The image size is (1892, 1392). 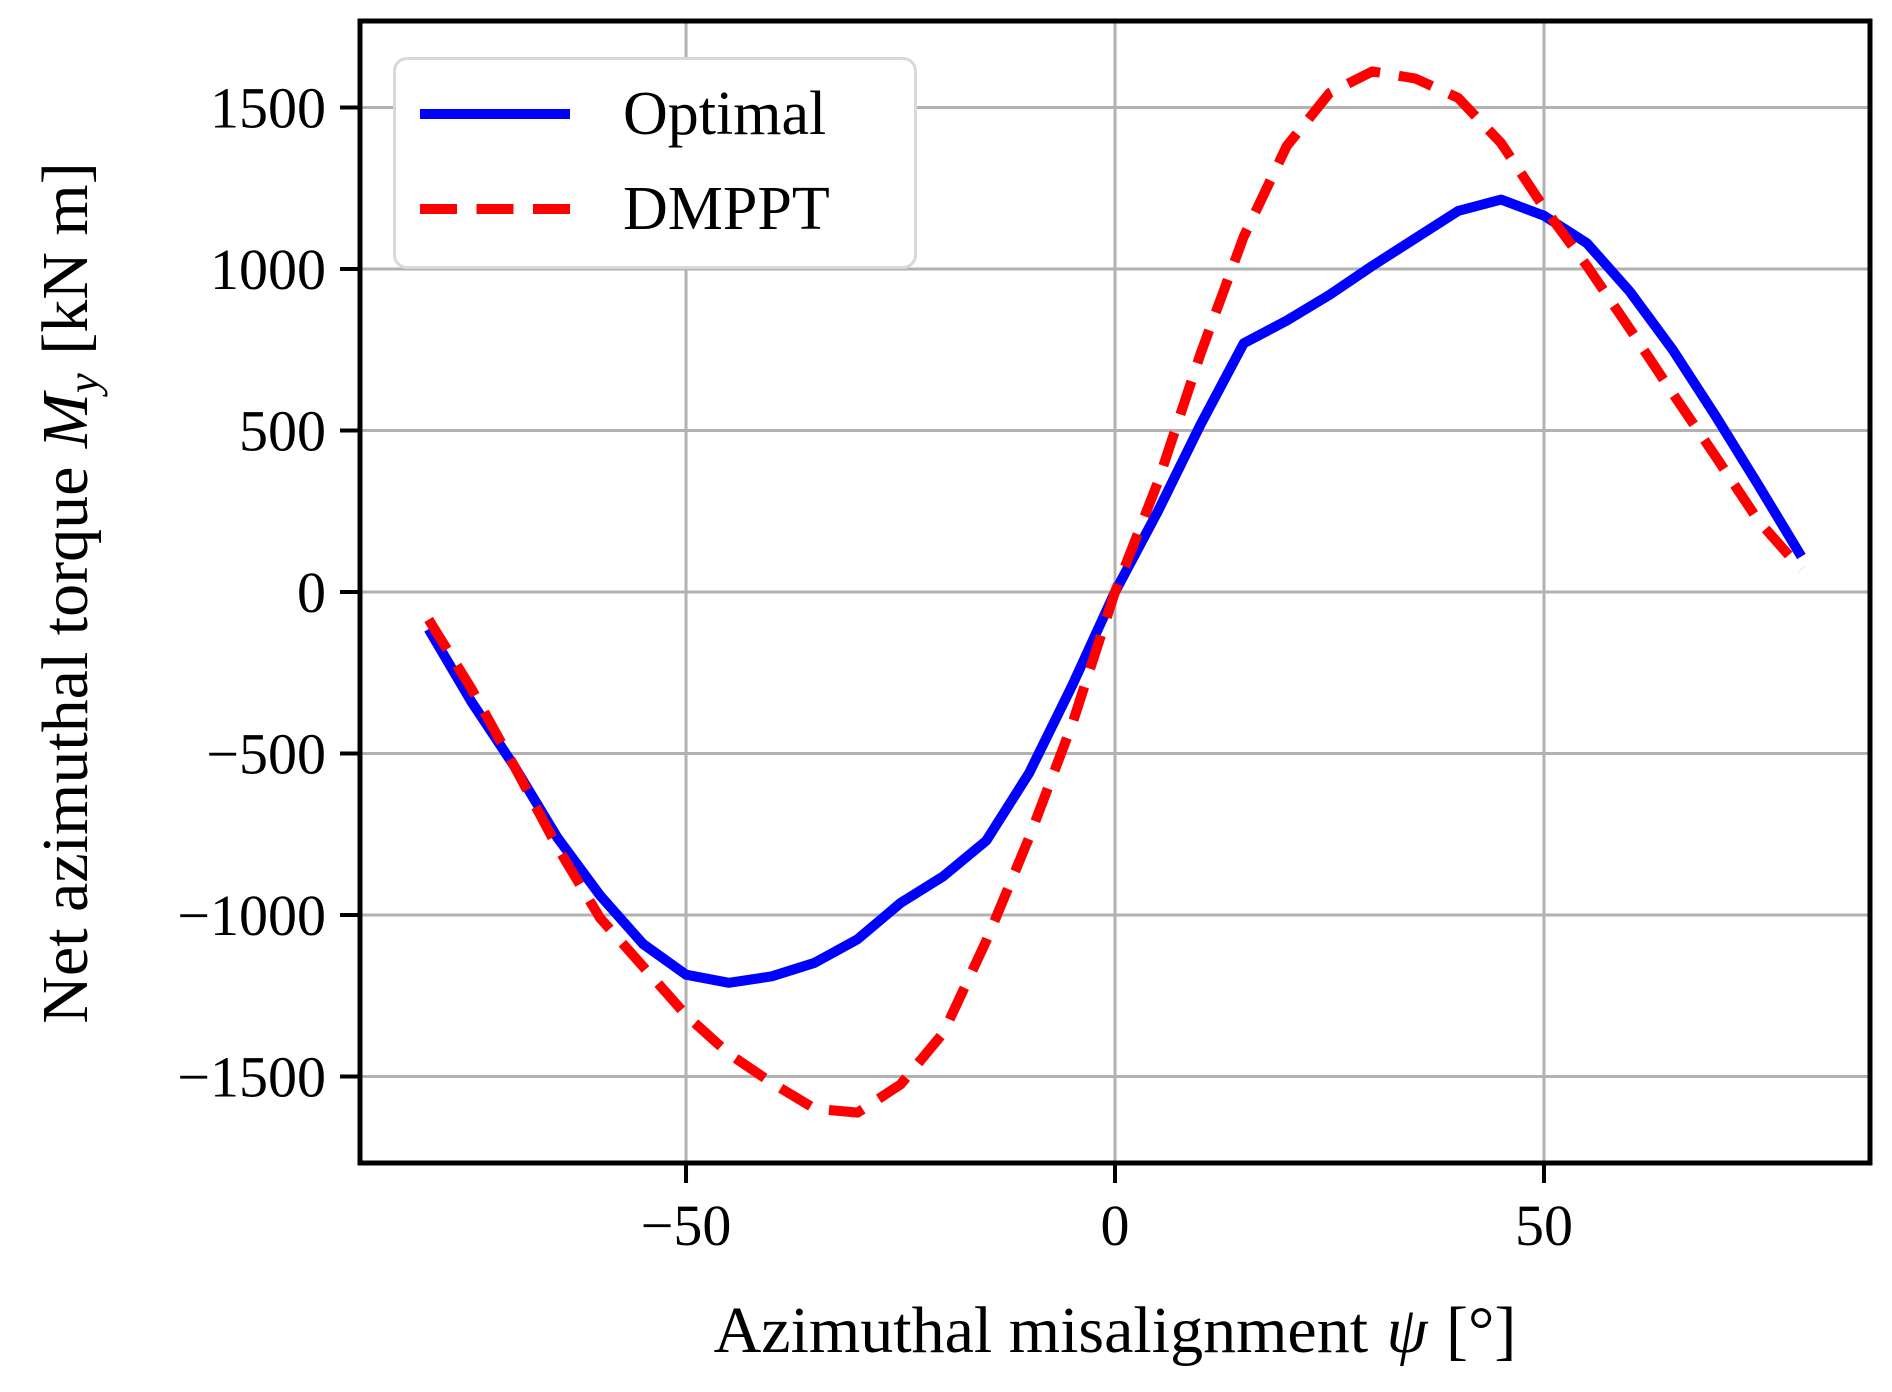 I want to click on x-tick-label: 50, so click(x=1544, y=1225).